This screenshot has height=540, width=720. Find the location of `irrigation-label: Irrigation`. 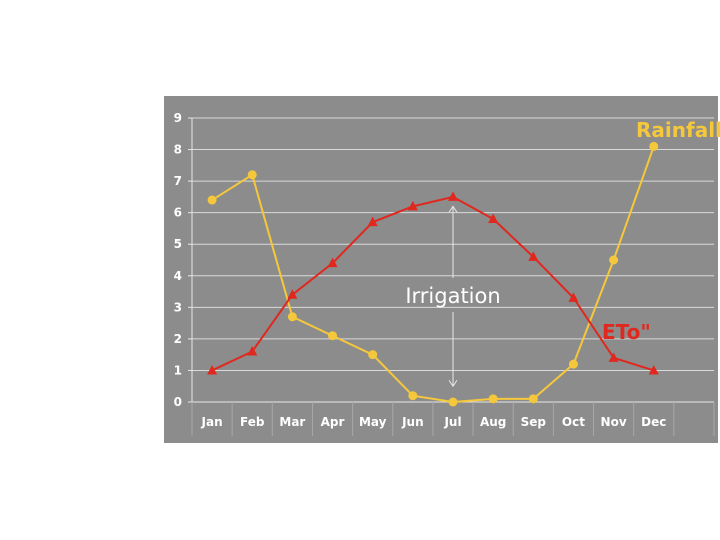

irrigation-label: Irrigation is located at coordinates (452, 296).